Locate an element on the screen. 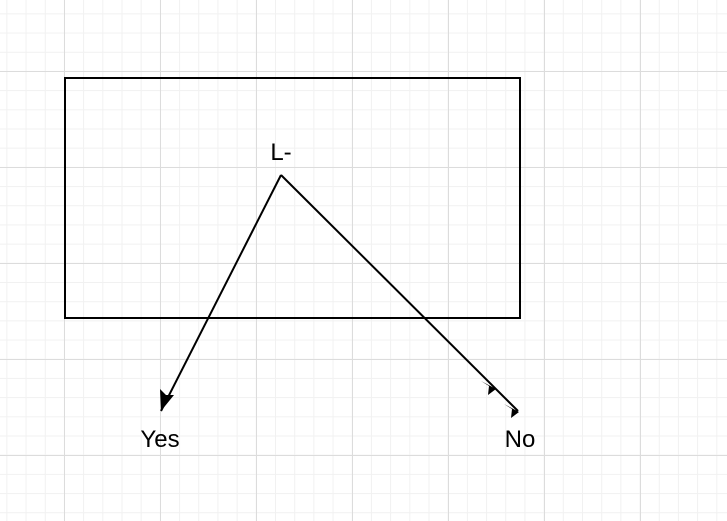 This screenshot has width=727, height=521. no-arrowhead-mid is located at coordinates (488, 388).